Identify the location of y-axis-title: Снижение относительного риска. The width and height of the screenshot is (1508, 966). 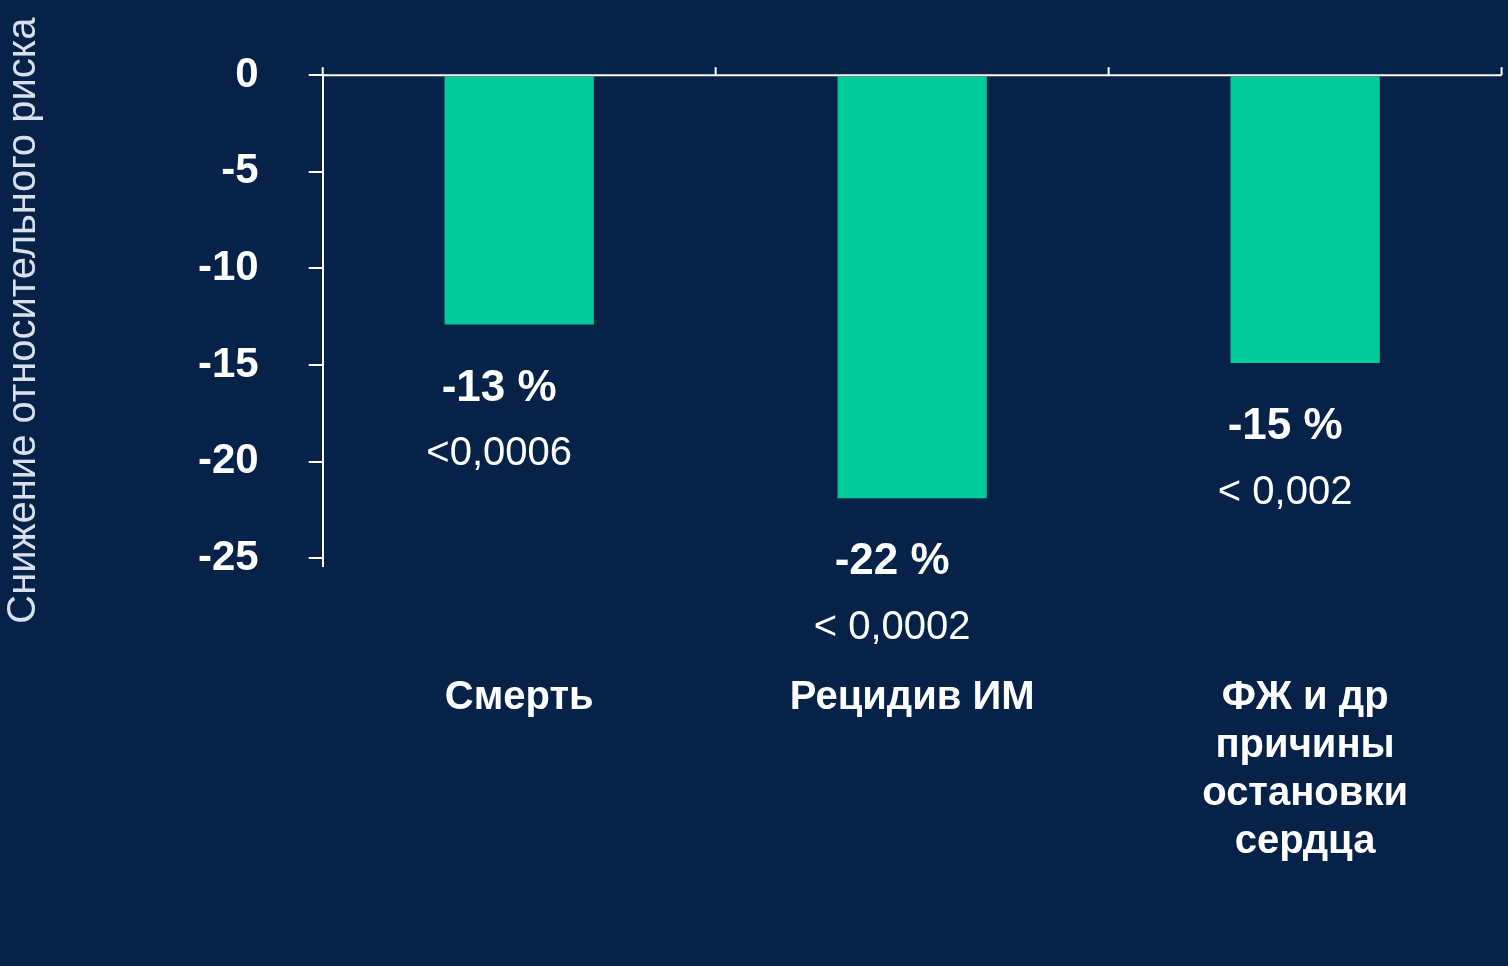
(22, 320).